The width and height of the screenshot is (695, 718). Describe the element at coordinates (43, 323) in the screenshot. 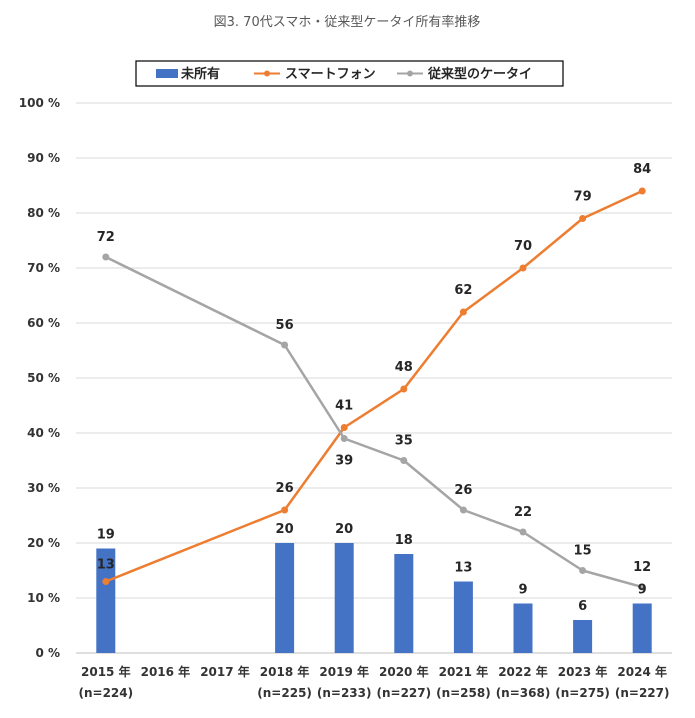

I see `y-tick-label: 60 %` at that location.